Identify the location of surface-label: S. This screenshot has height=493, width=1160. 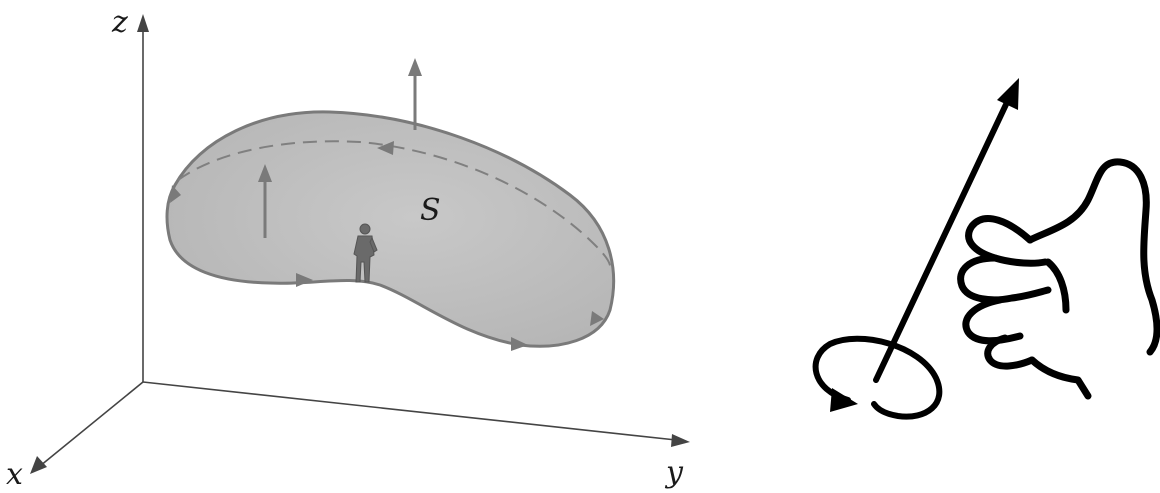
(430, 210).